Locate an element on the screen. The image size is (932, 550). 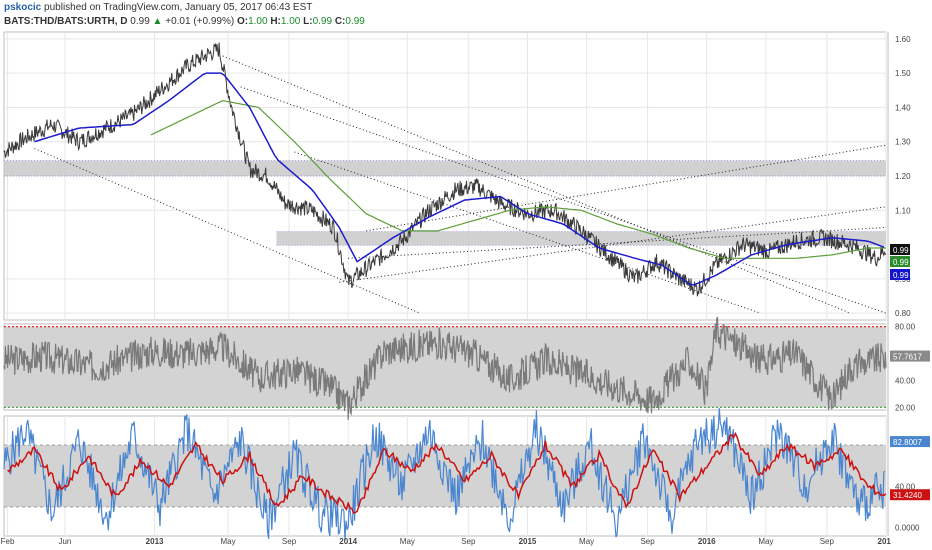
stoch-k-value: 82.8007 is located at coordinates (907, 442).